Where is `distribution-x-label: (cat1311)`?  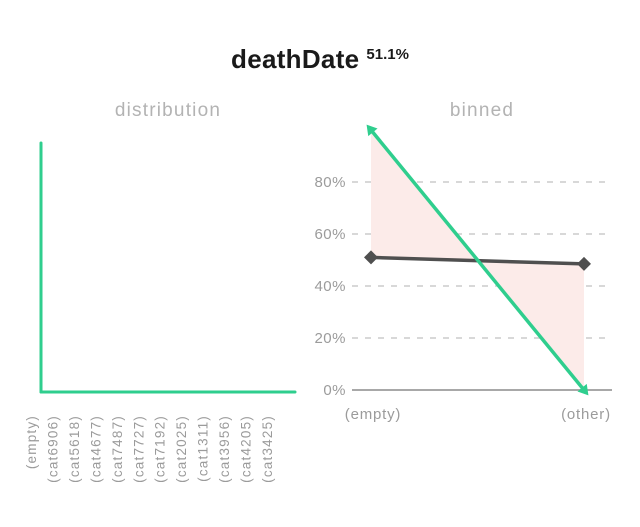
distribution-x-label: (cat1311) is located at coordinates (203, 448).